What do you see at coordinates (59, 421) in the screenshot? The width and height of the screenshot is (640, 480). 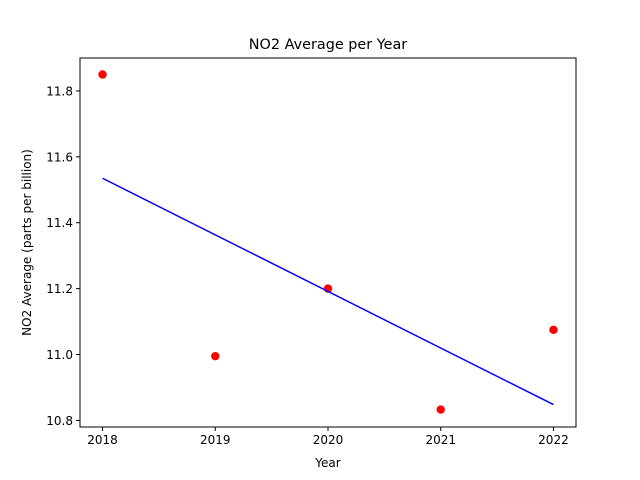 I see `y-tick-label: 10.8` at bounding box center [59, 421].